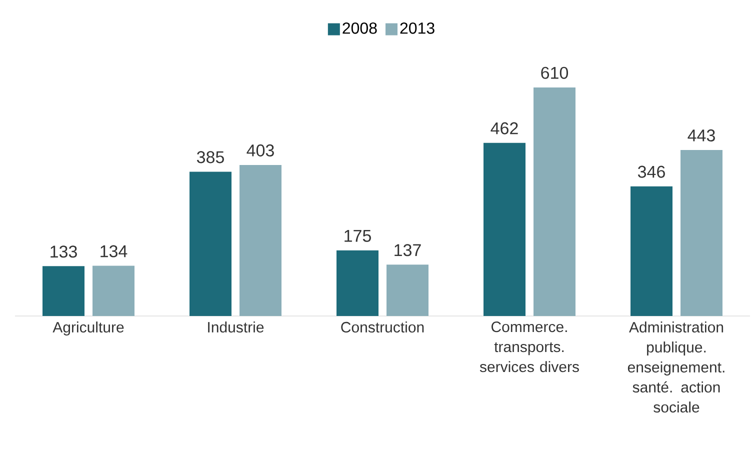 The image size is (754, 476). Describe the element at coordinates (504, 128) in the screenshot. I see `data-label: 462` at that location.